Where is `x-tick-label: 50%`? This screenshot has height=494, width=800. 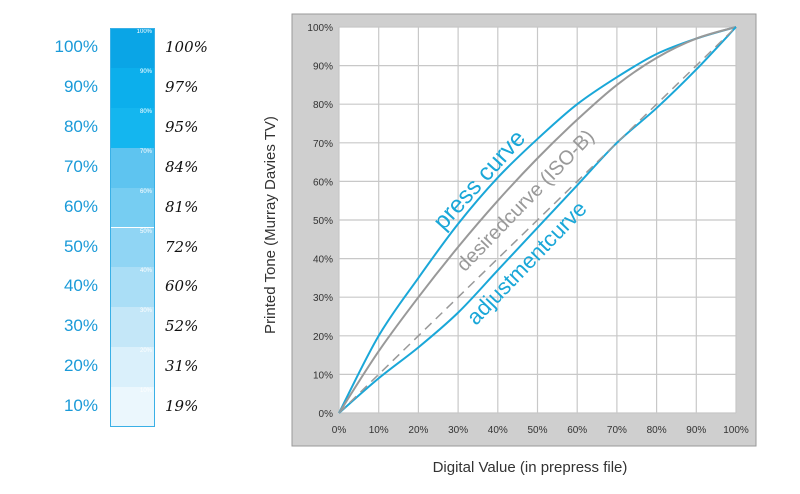 x-tick-label: 50% is located at coordinates (537, 430).